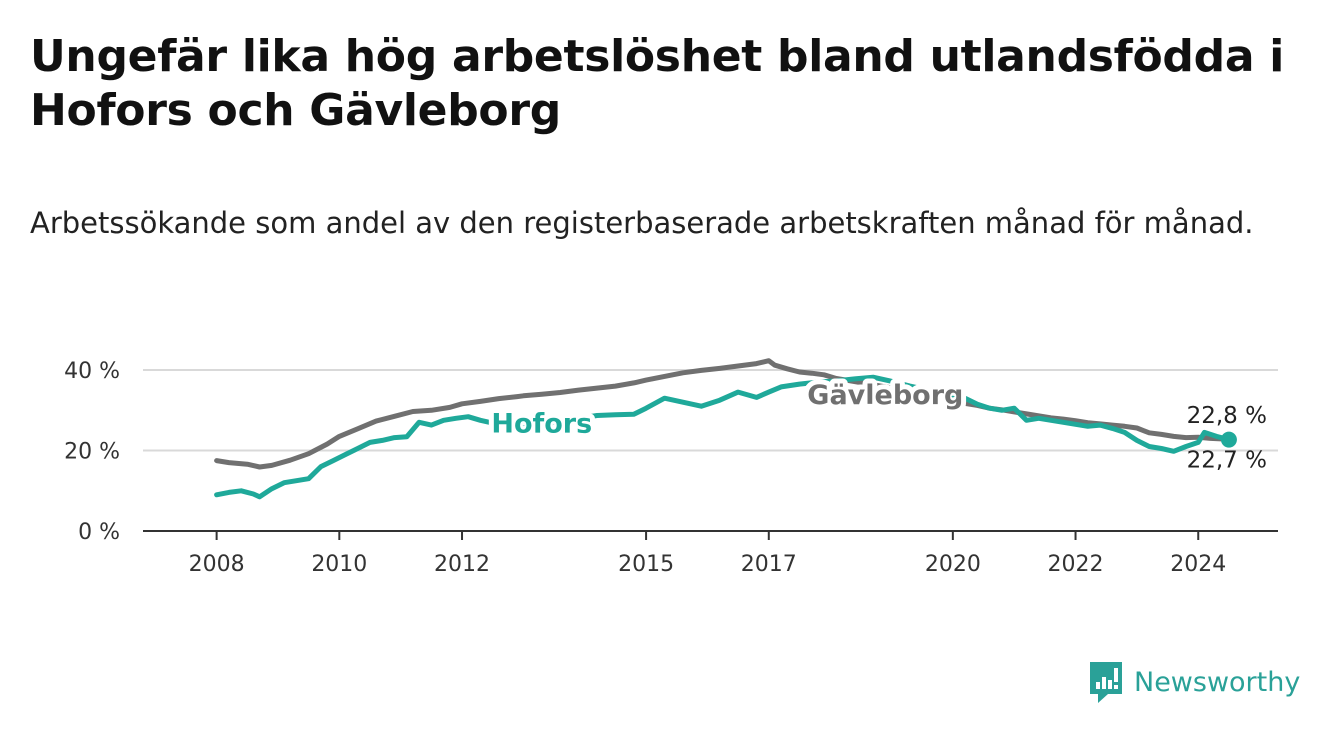  I want to click on x-tick-label: 2022, so click(1076, 564).